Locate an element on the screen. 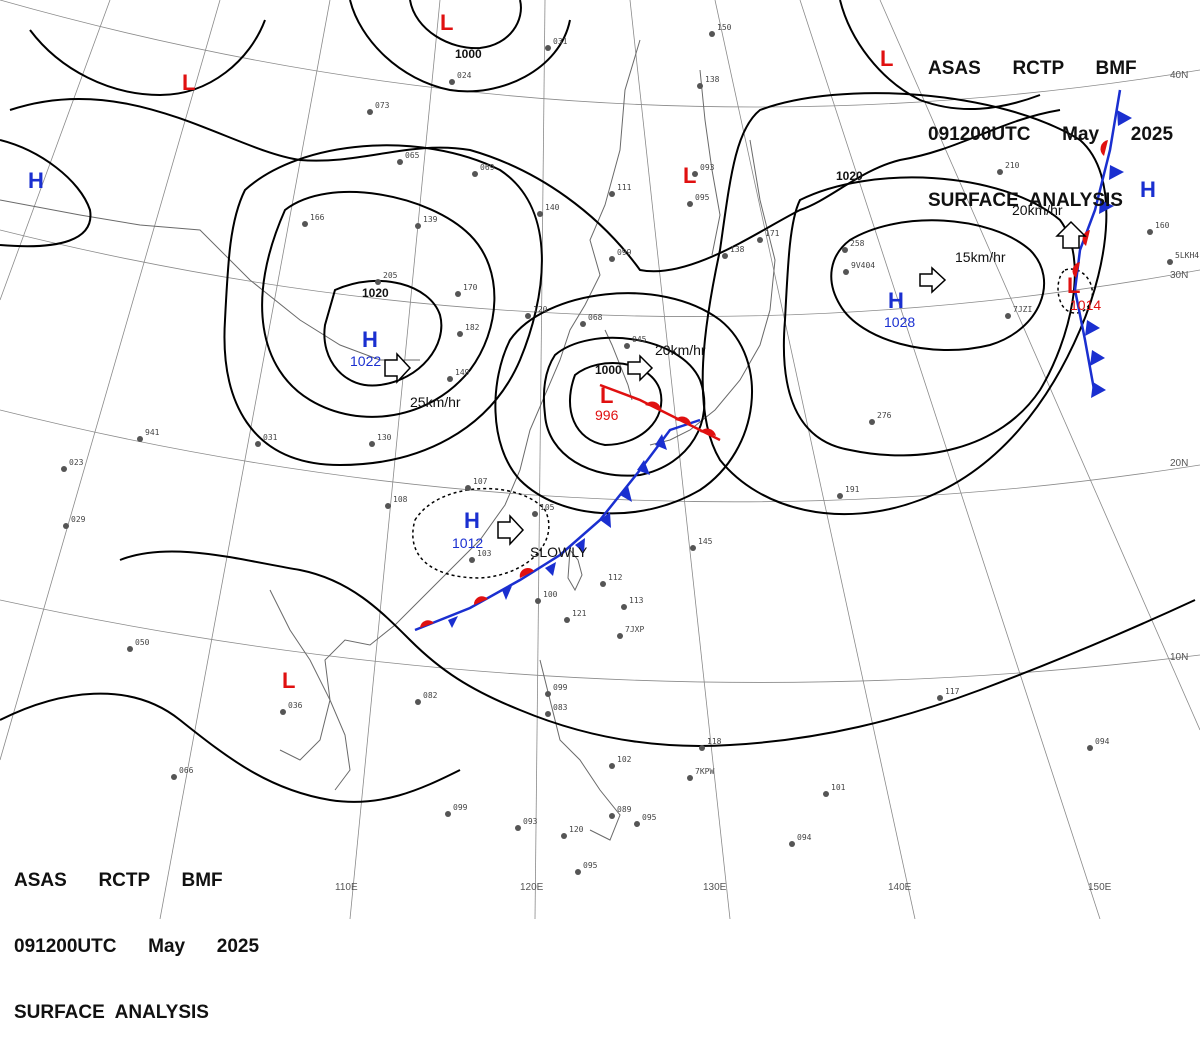  motion-label: 25km/hr is located at coordinates (435, 402).